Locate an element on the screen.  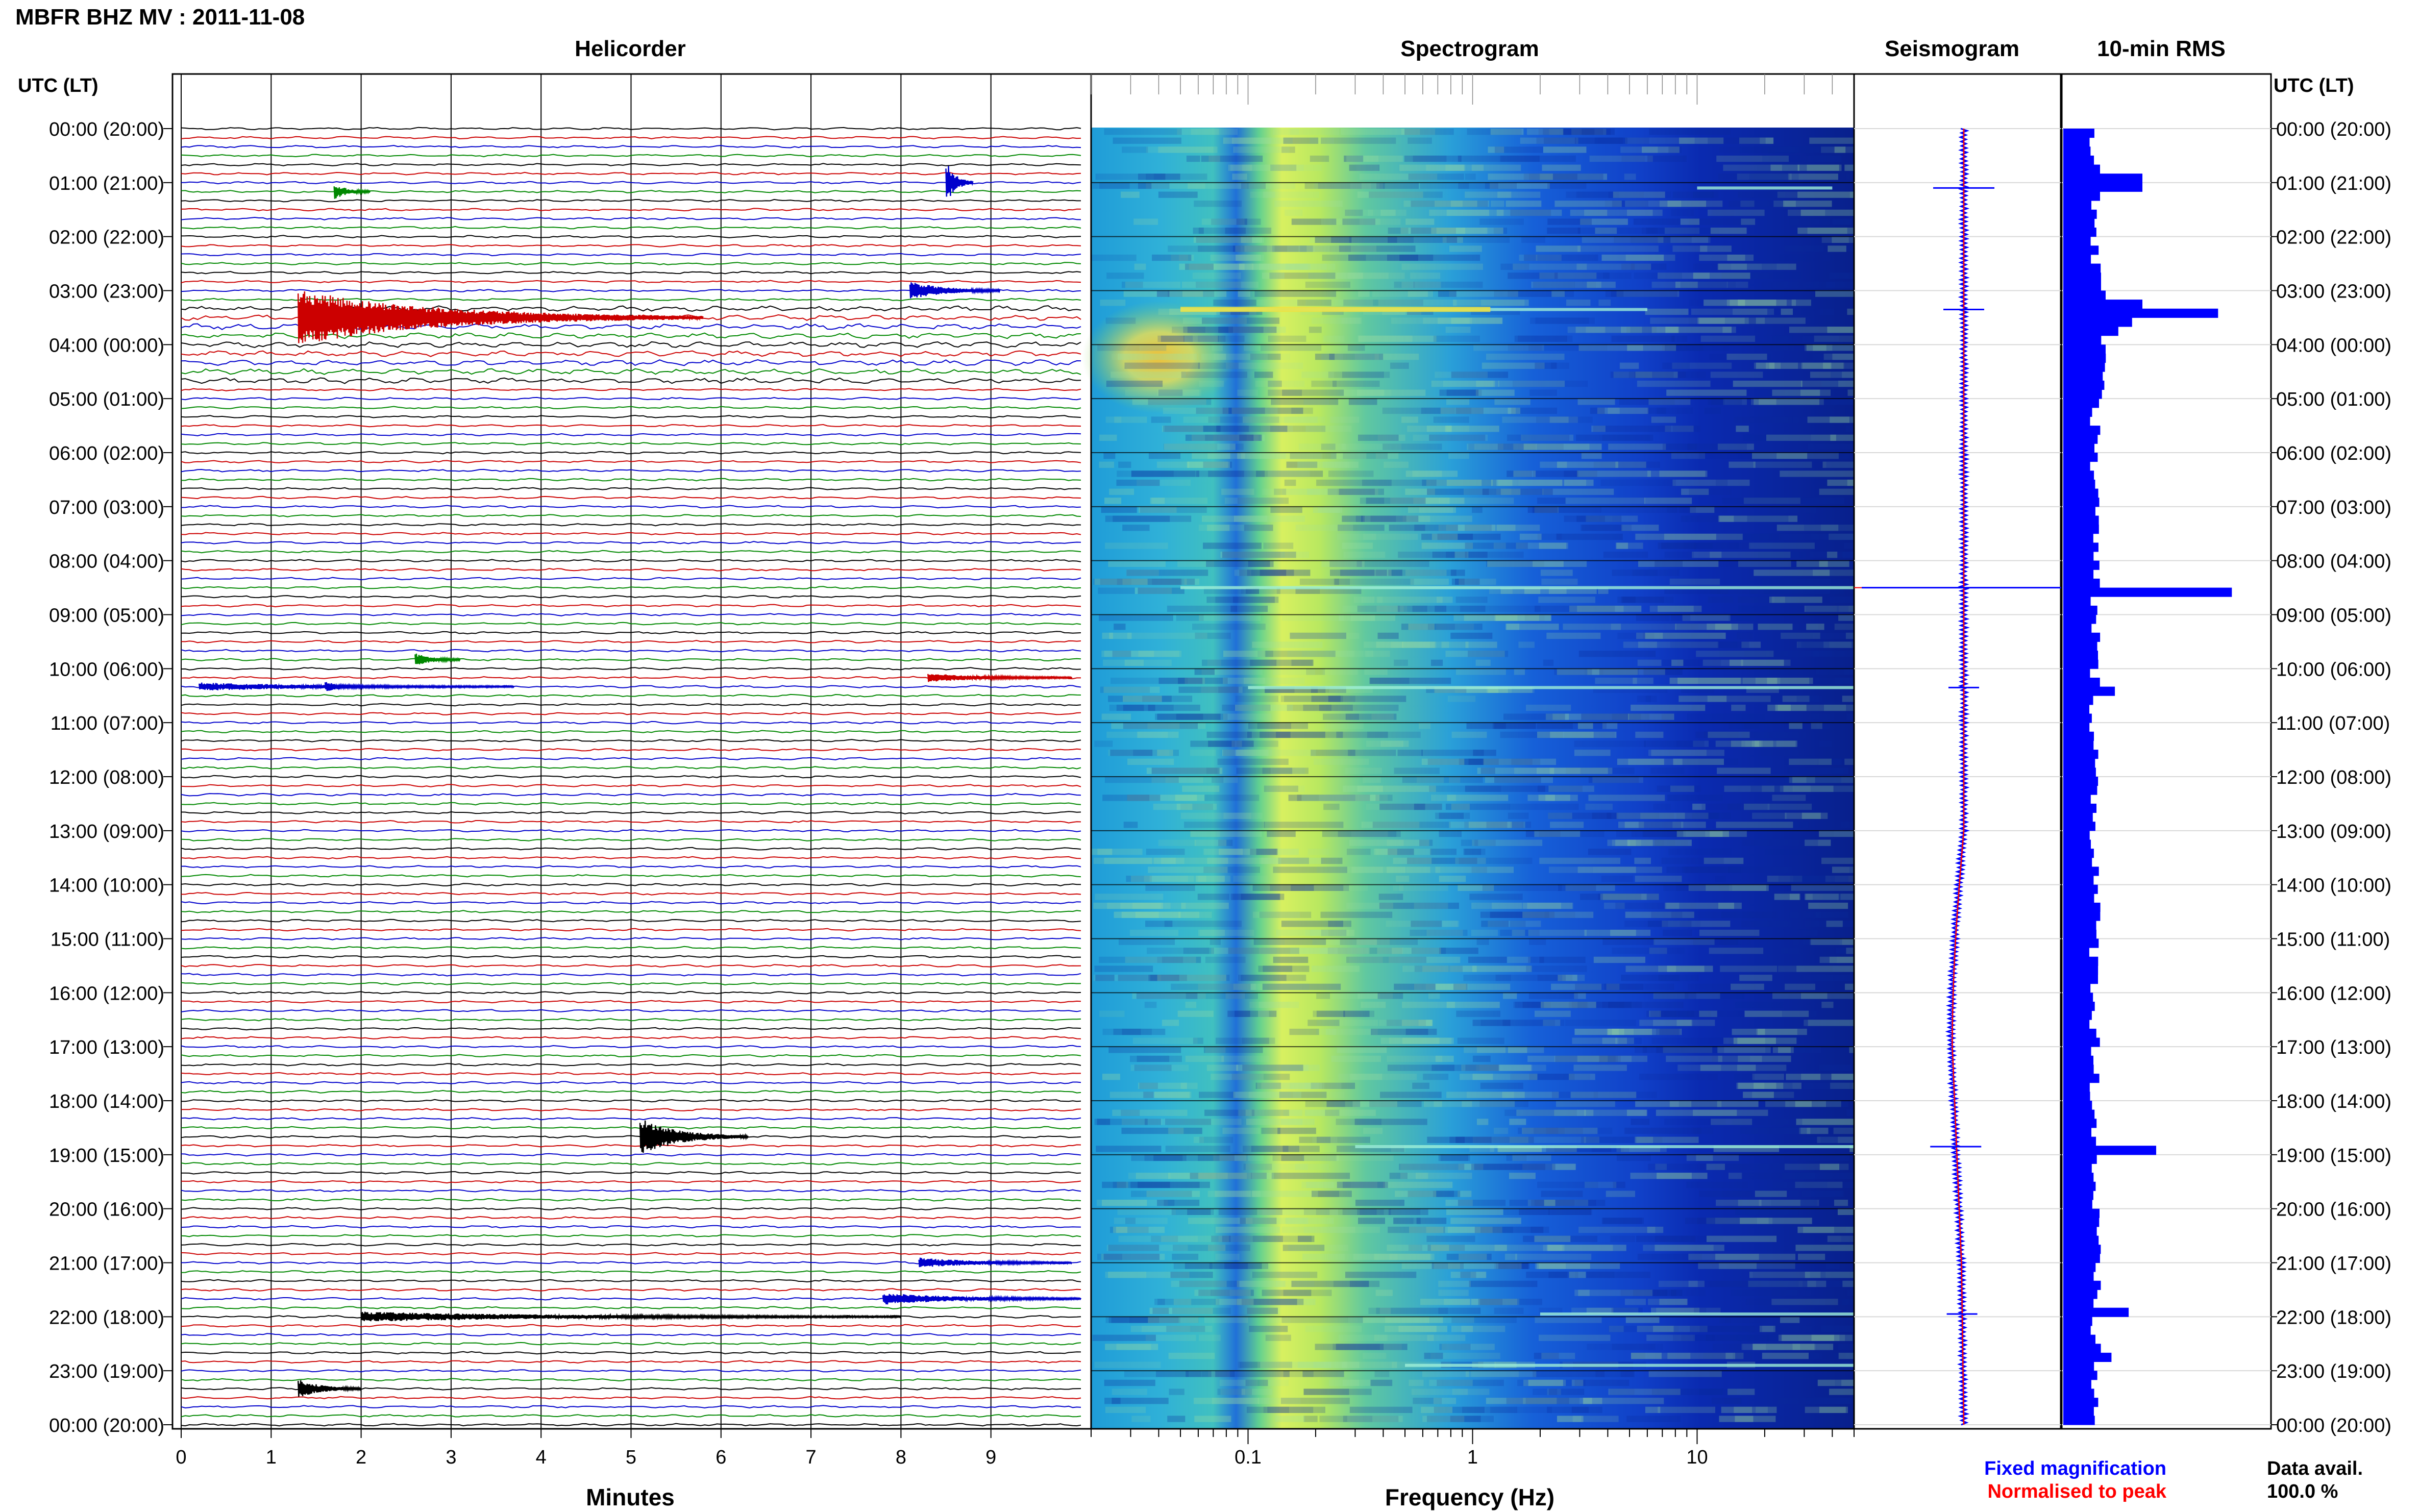
time-label-right: 08:00 (04:00) is located at coordinates (2333, 562).